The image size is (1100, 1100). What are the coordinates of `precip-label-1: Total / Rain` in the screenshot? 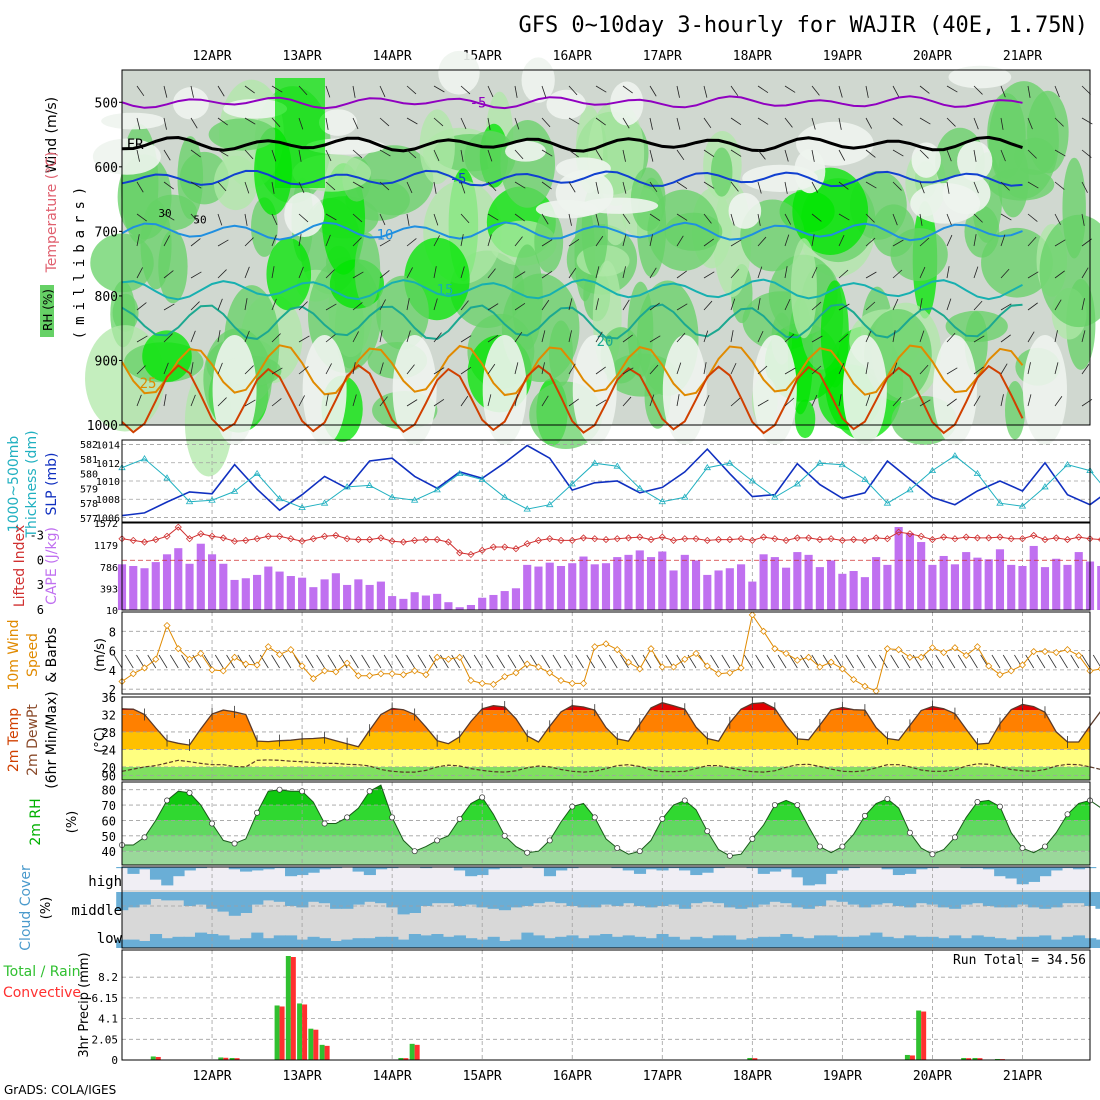 It's located at (41, 972).